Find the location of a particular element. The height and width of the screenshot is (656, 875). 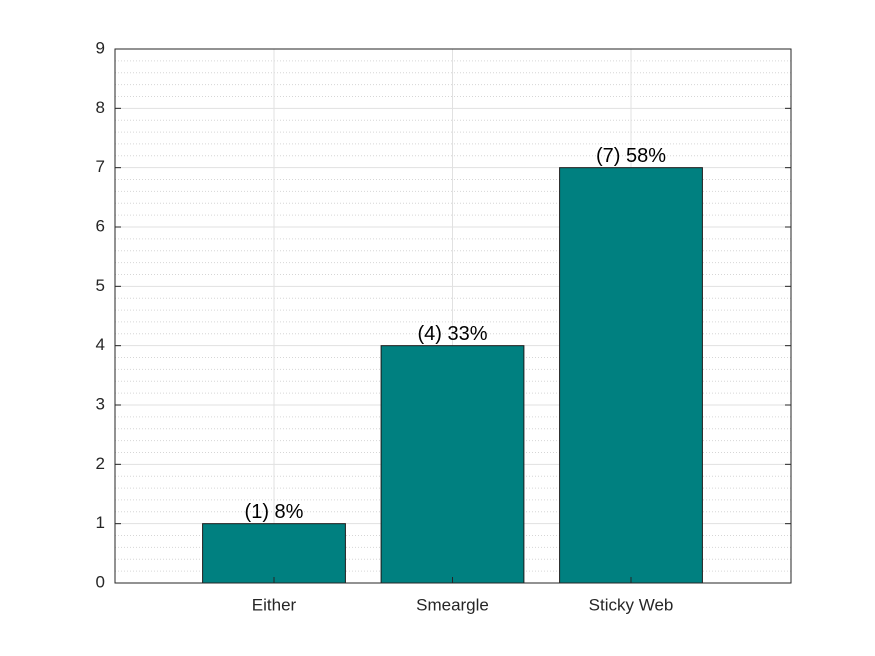

value-label: (1) 8% is located at coordinates (274, 512).